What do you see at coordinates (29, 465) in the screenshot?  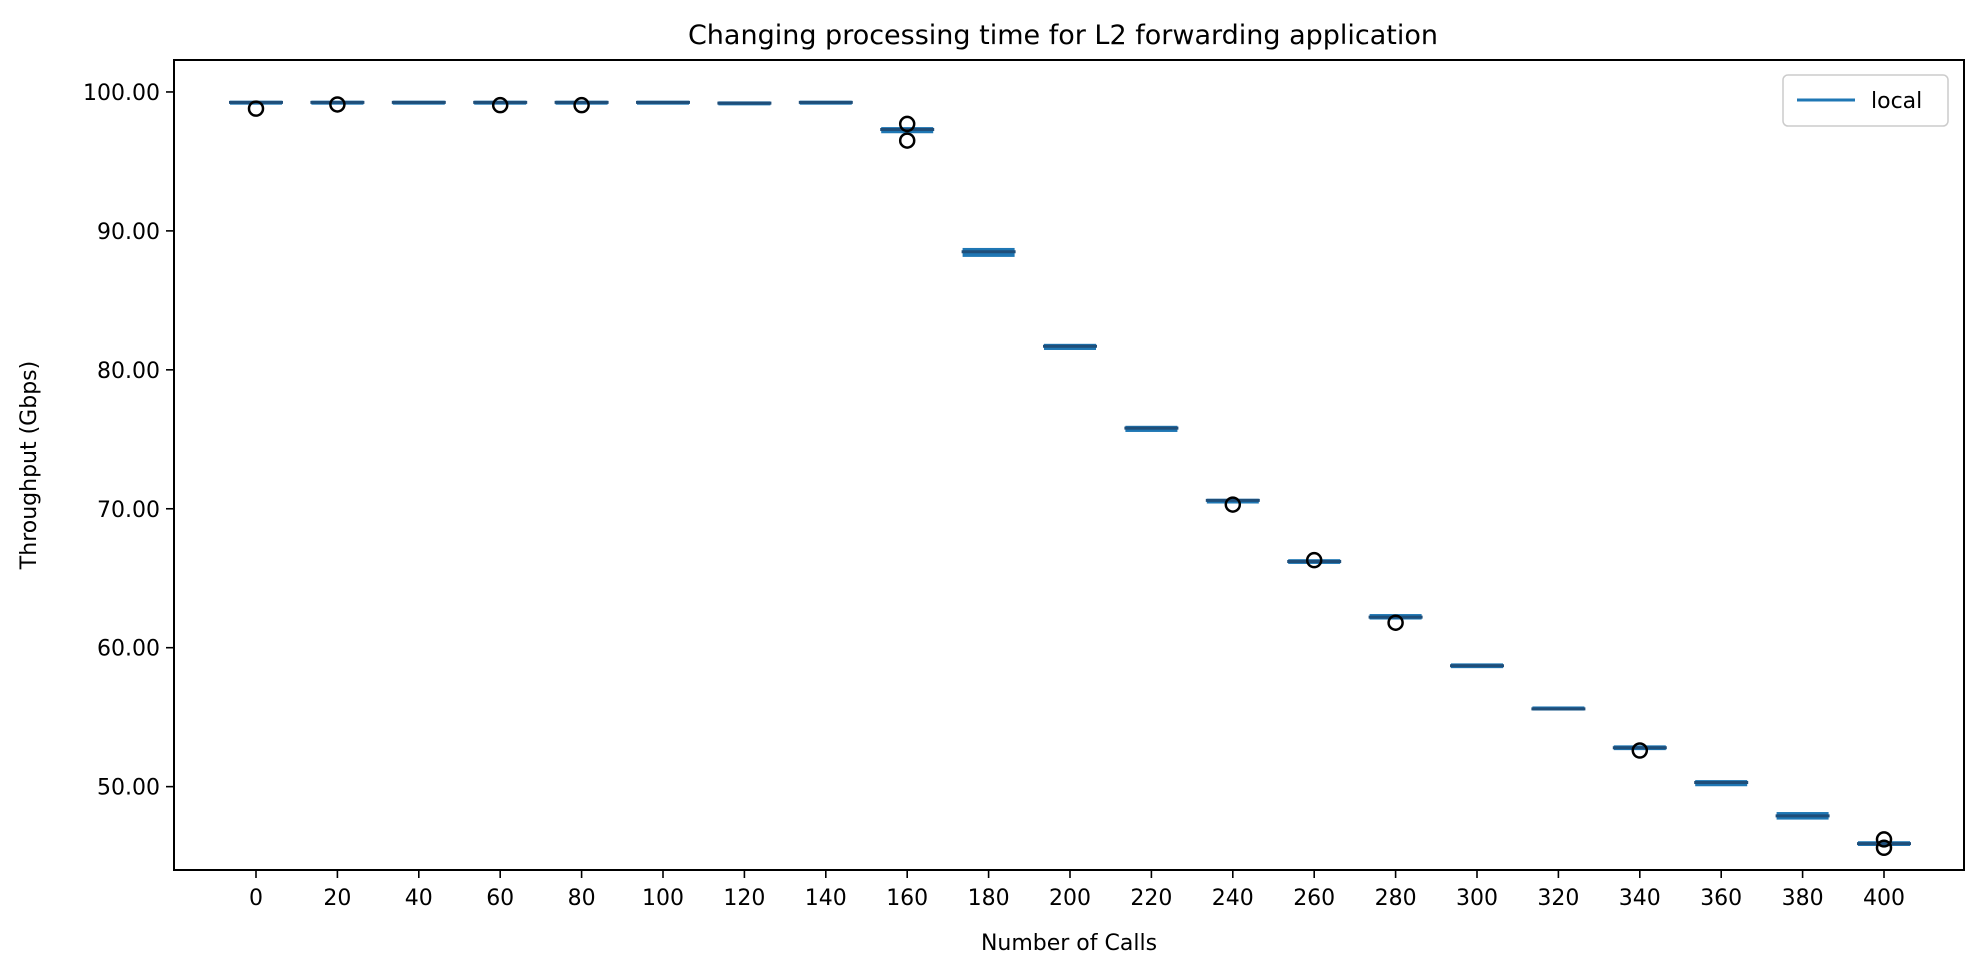 I see `y-axis-label: Throughput (Gbps)` at bounding box center [29, 465].